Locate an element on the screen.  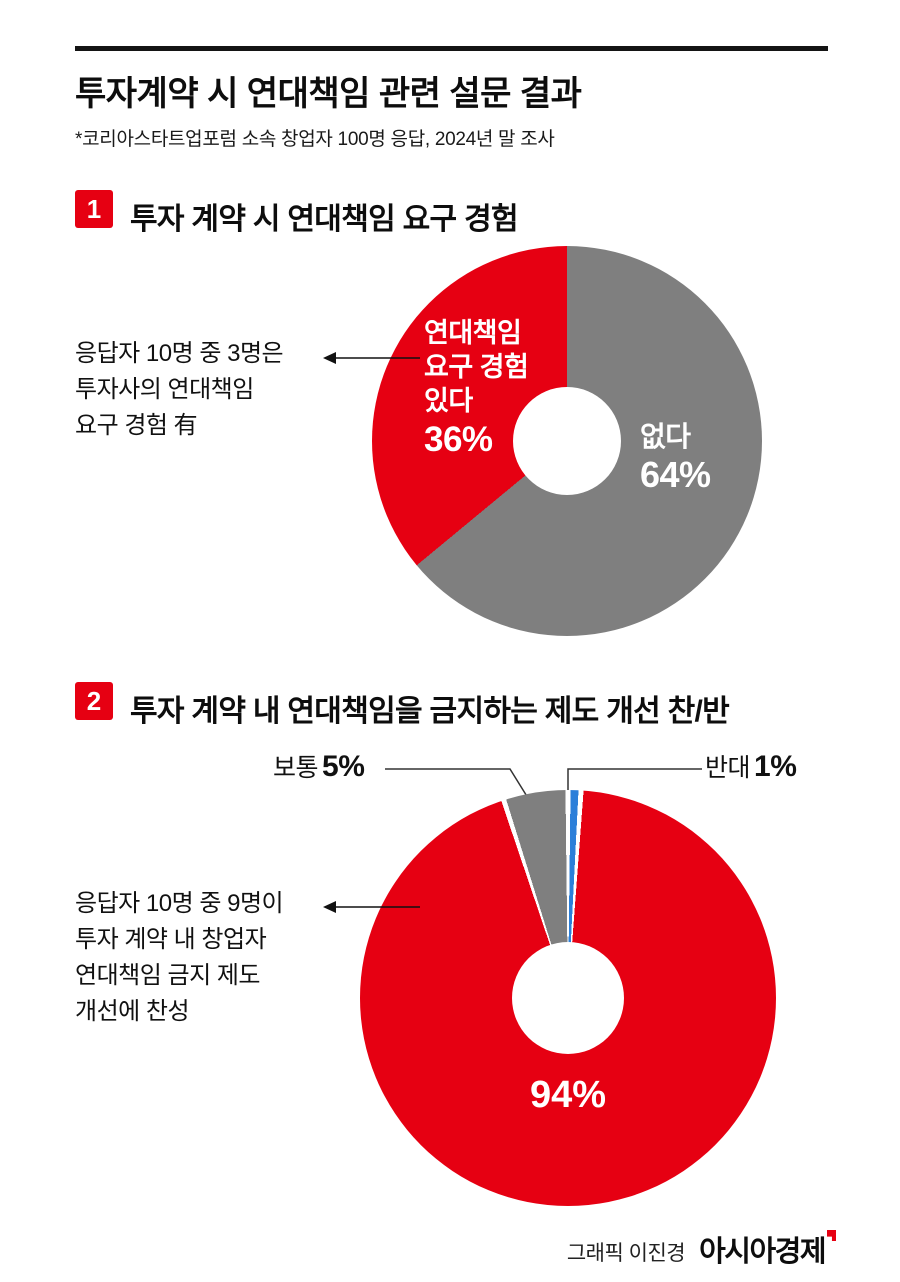
donut-chart-2: 94% is located at coordinates (568, 998).